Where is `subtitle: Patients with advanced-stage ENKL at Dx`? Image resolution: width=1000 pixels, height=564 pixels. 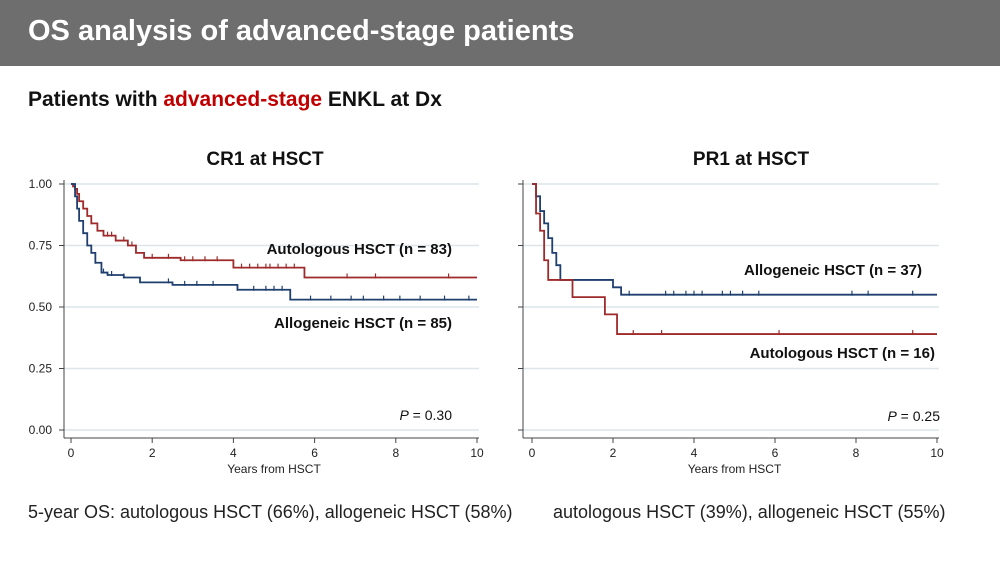 subtitle: Patients with advanced-stage ENKL at Dx is located at coordinates (235, 100).